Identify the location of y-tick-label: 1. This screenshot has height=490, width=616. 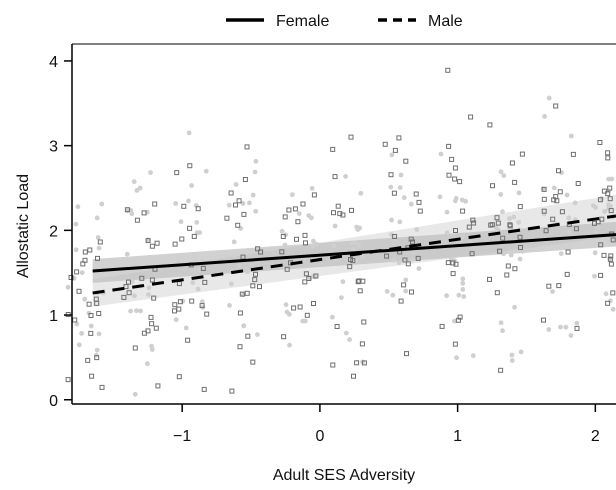
(53, 316).